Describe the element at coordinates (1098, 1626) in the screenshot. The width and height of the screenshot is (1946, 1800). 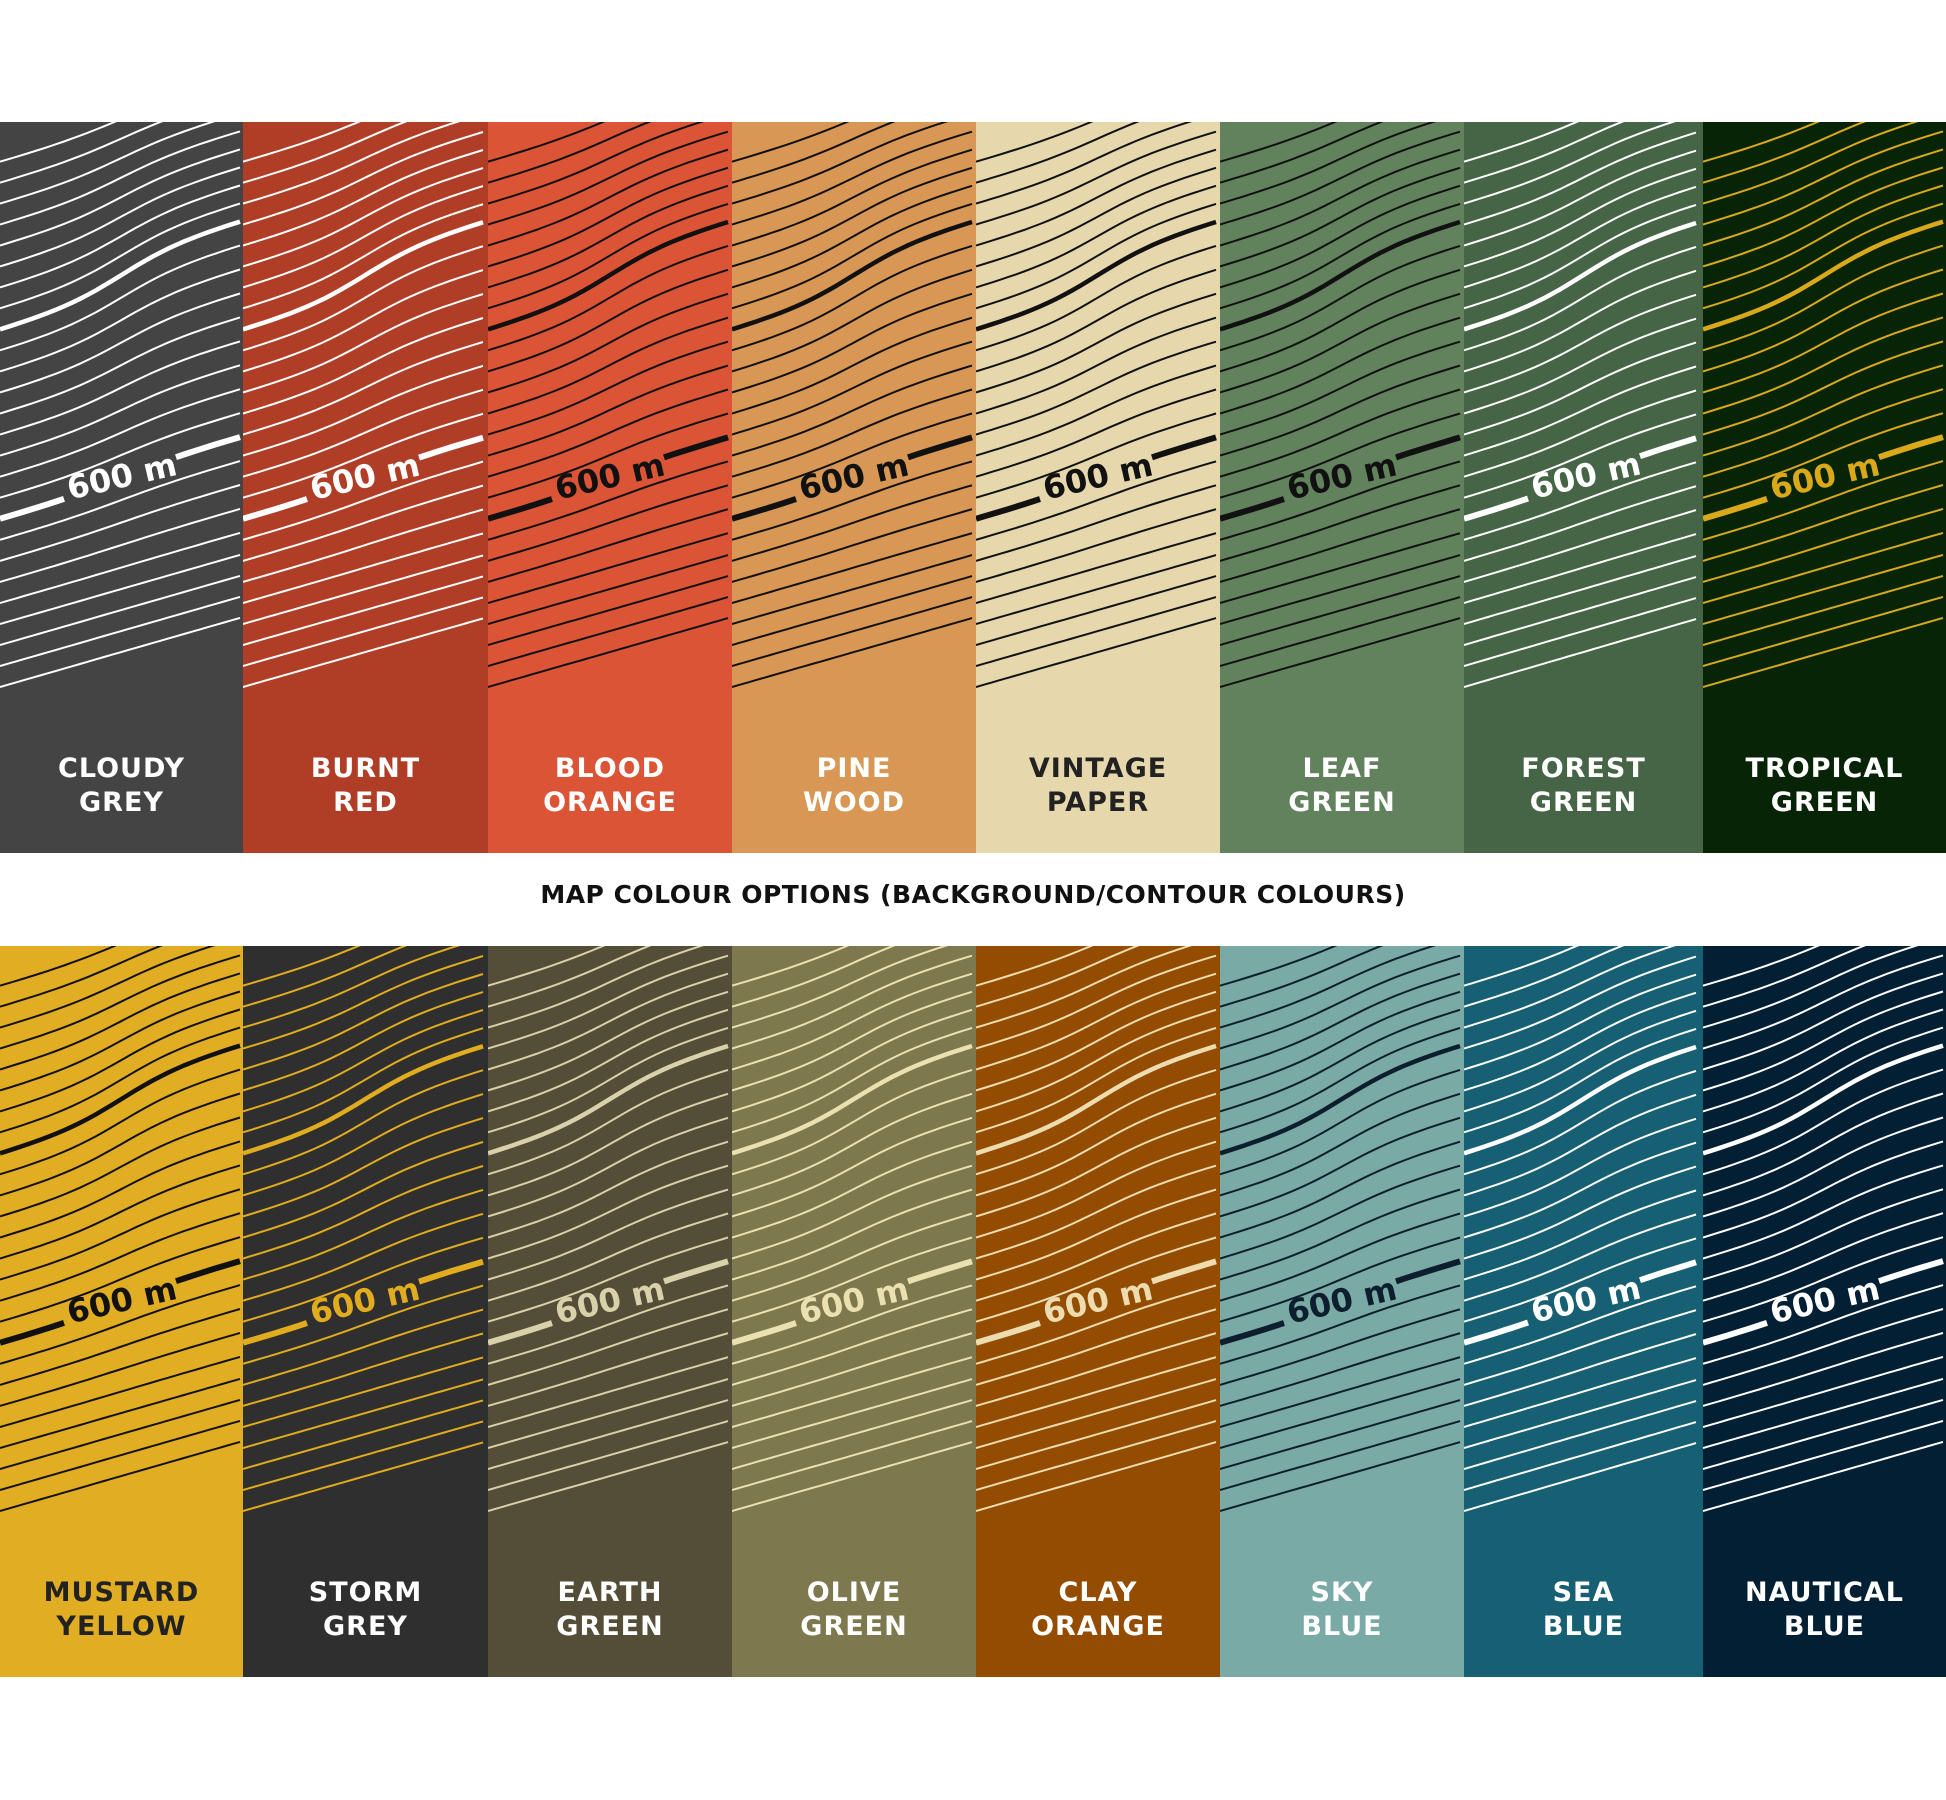
I see `colour-name-line2: ORANGE` at that location.